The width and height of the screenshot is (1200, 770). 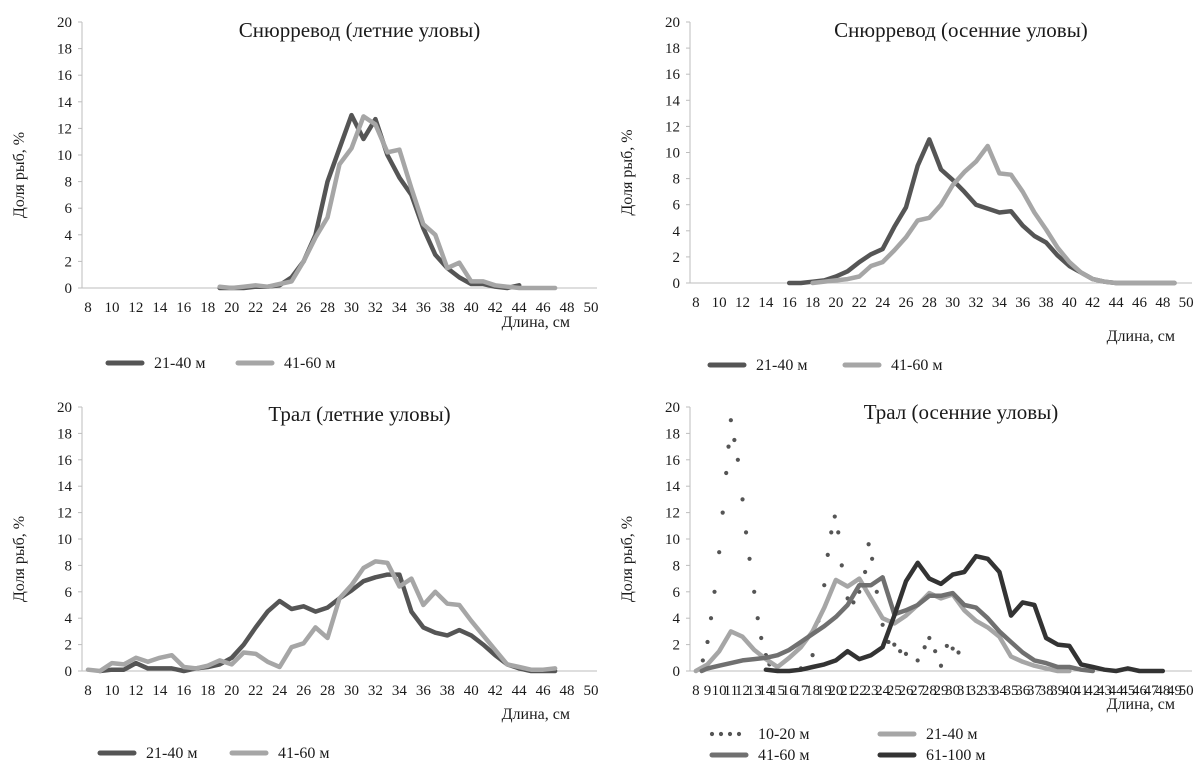 I want to click on x-tick-label: 26, so click(x=906, y=691).